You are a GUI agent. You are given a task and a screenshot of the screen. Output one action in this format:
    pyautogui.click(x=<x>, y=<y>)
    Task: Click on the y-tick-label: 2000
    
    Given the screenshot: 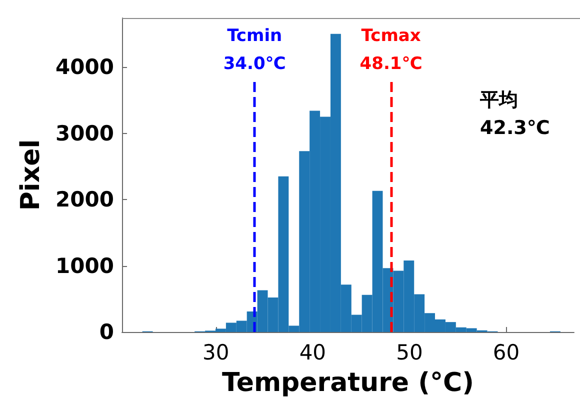 What is the action you would take?
    pyautogui.click(x=85, y=200)
    